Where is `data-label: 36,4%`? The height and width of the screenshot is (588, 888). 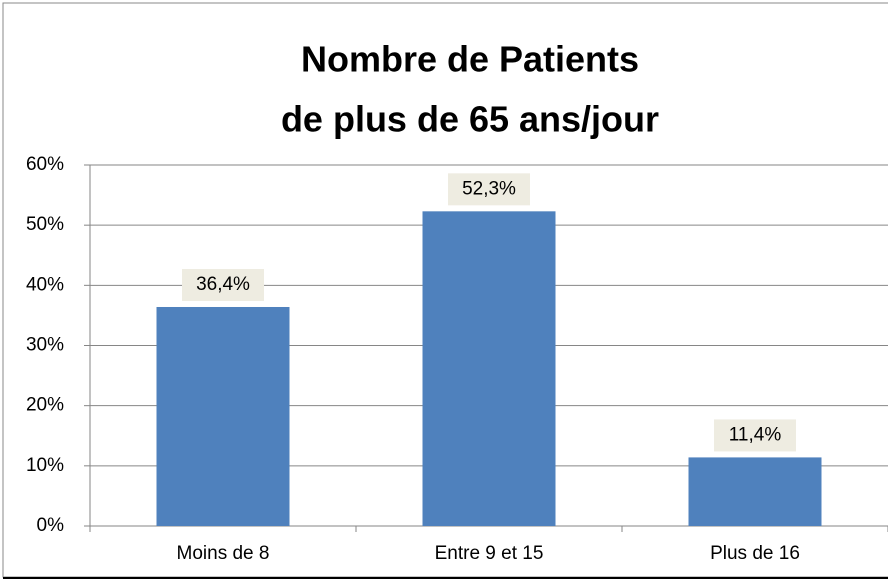 data-label: 36,4% is located at coordinates (223, 284).